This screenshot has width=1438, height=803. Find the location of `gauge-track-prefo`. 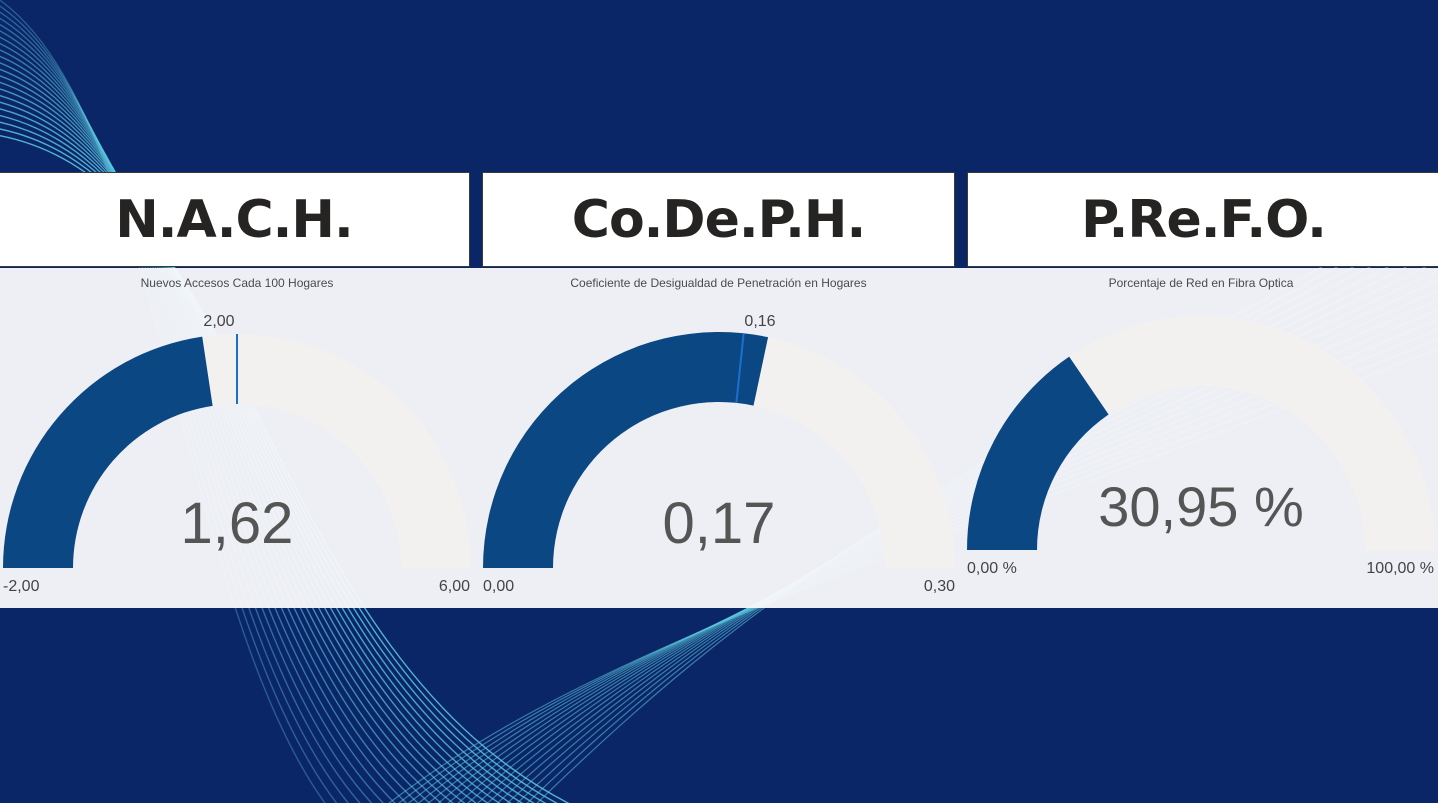

gauge-track-prefo is located at coordinates (1201, 433).